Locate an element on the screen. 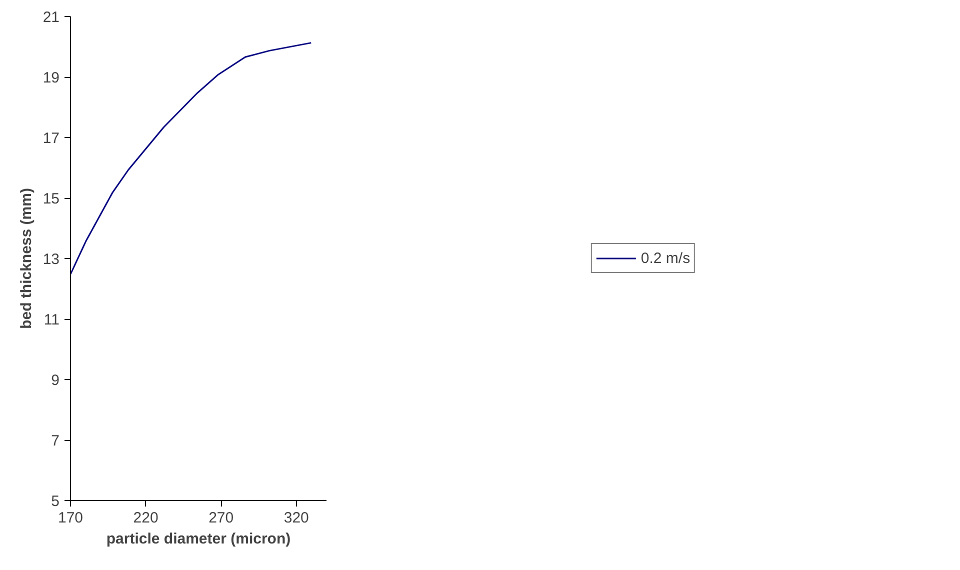 The image size is (960, 570). line-series is located at coordinates (191, 158).